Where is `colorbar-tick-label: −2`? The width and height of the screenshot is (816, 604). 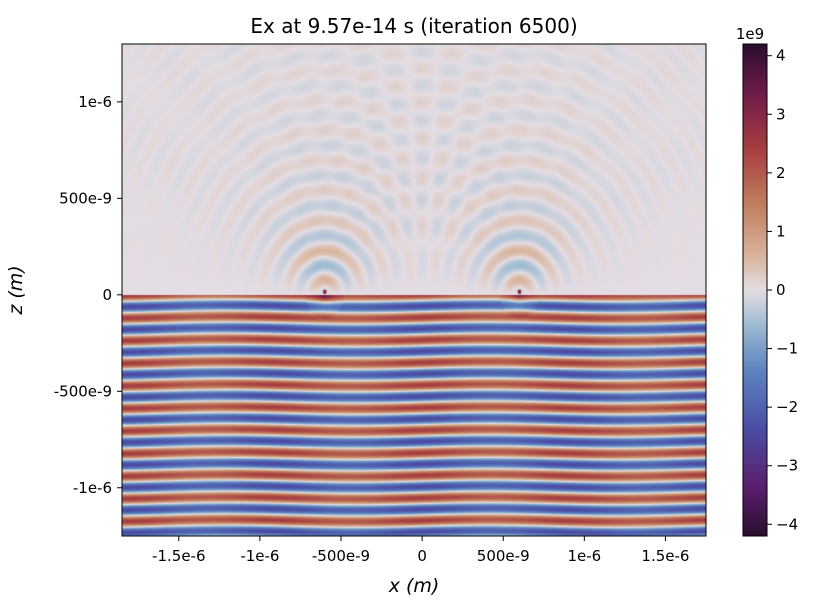
colorbar-tick-label: −2 is located at coordinates (787, 407).